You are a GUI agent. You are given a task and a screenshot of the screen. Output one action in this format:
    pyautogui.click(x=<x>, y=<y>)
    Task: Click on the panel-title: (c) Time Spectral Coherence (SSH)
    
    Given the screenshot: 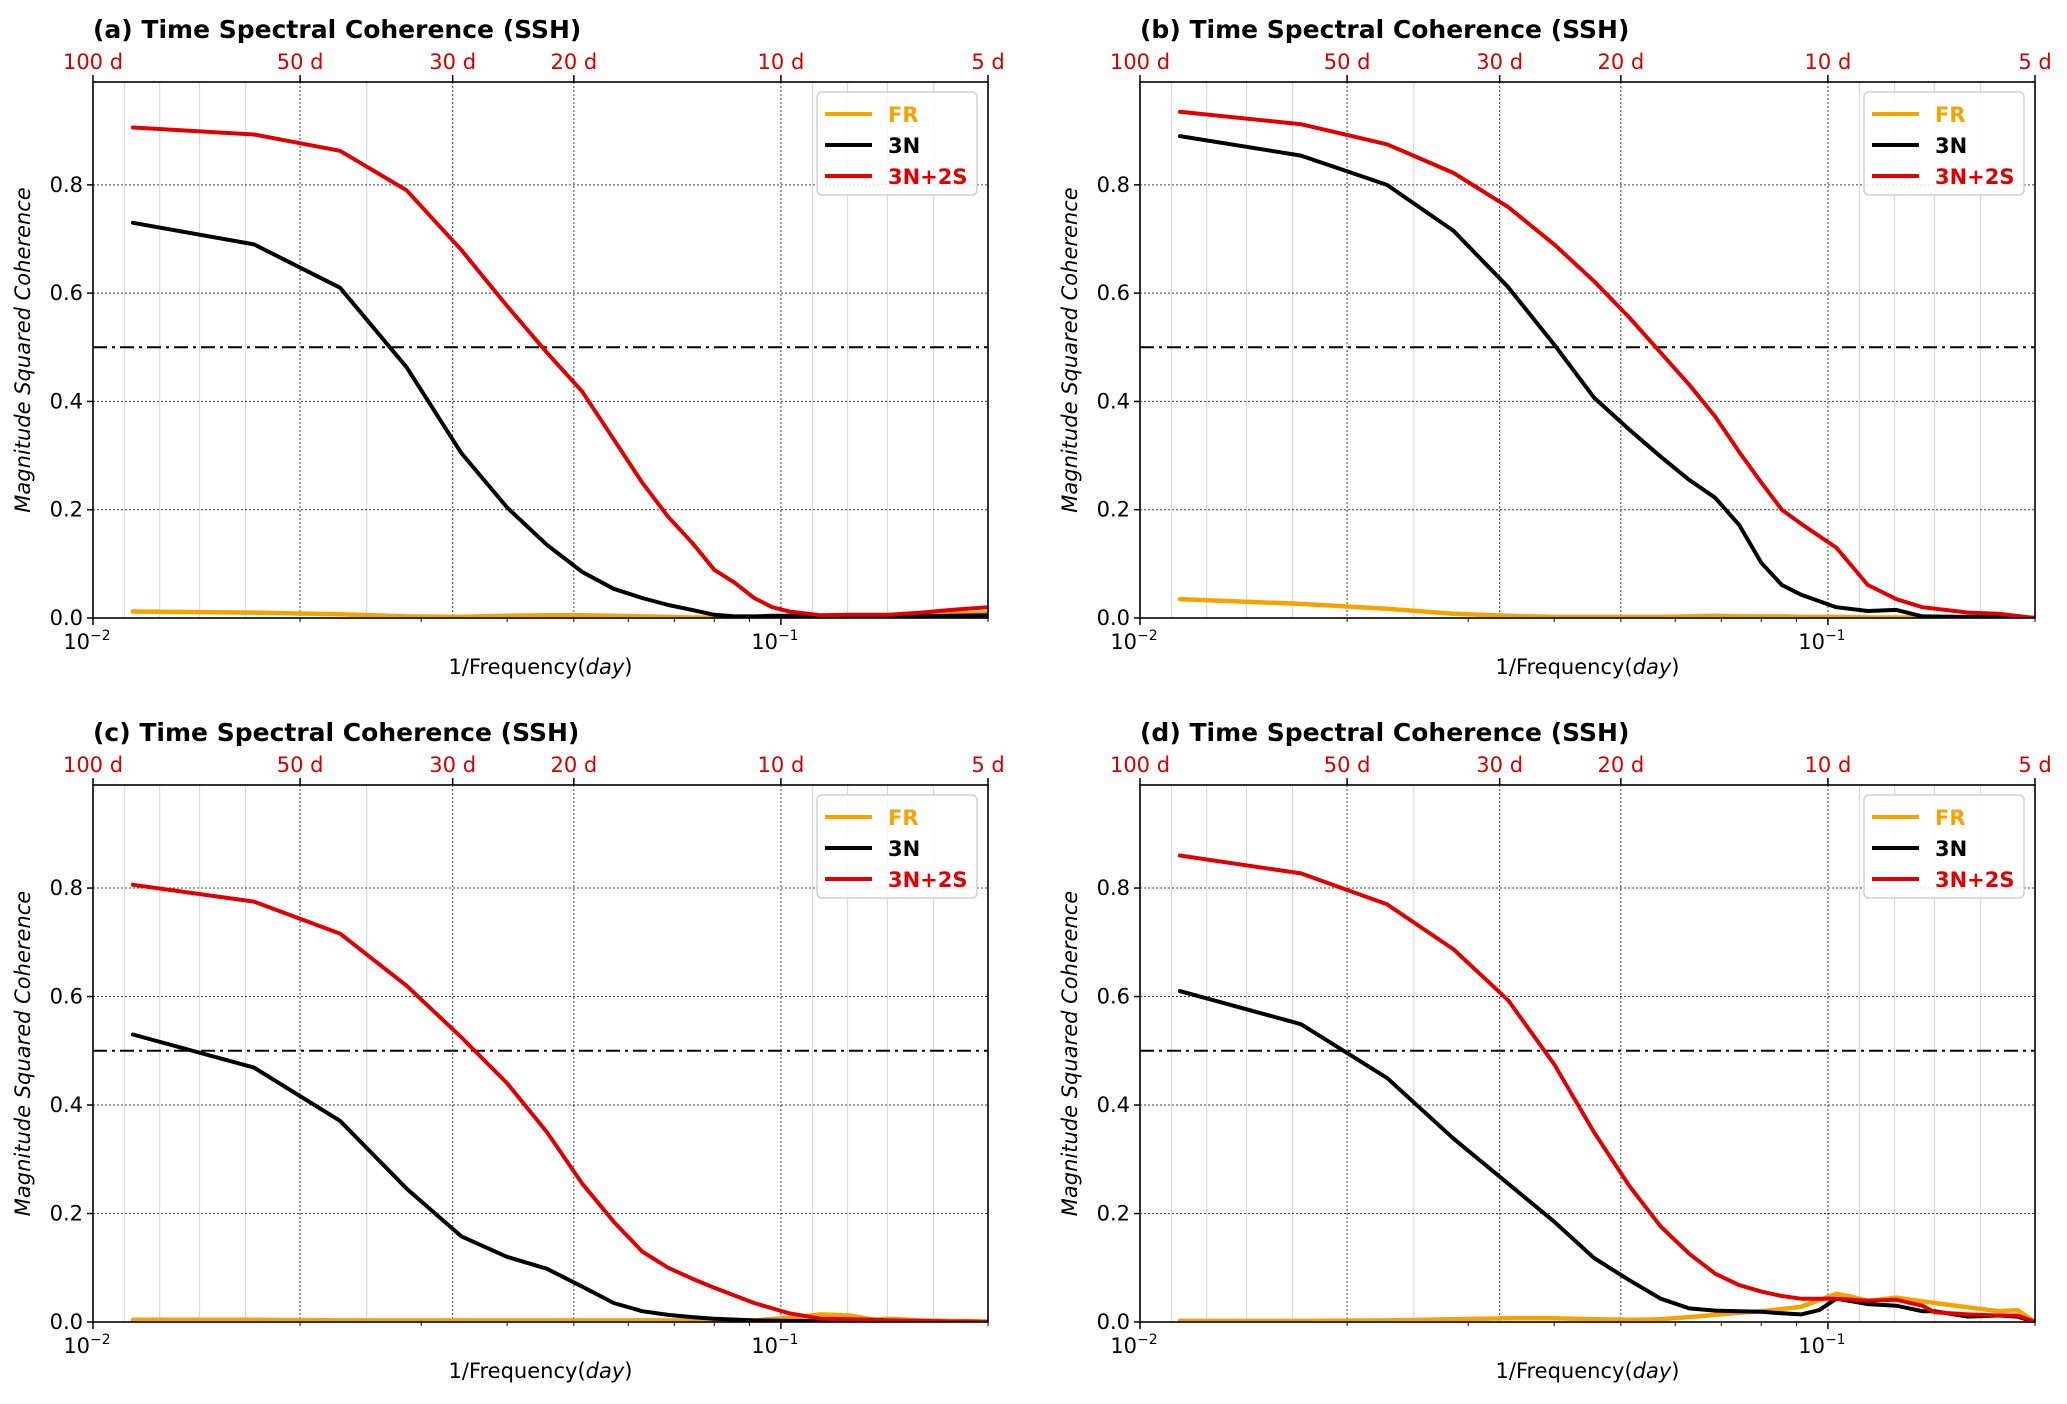 What is the action you would take?
    pyautogui.click(x=336, y=732)
    